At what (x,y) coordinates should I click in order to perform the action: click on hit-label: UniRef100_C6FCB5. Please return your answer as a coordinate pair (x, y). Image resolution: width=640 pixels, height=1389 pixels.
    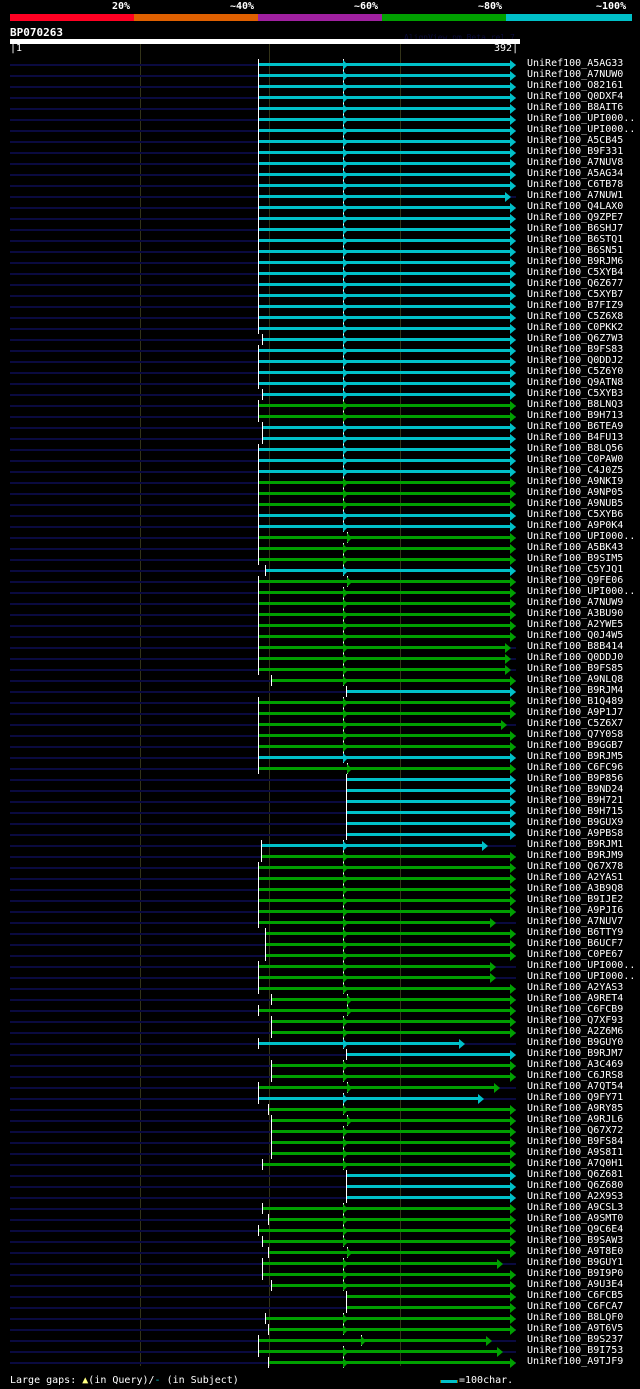
    Looking at the image, I should click on (575, 1295).